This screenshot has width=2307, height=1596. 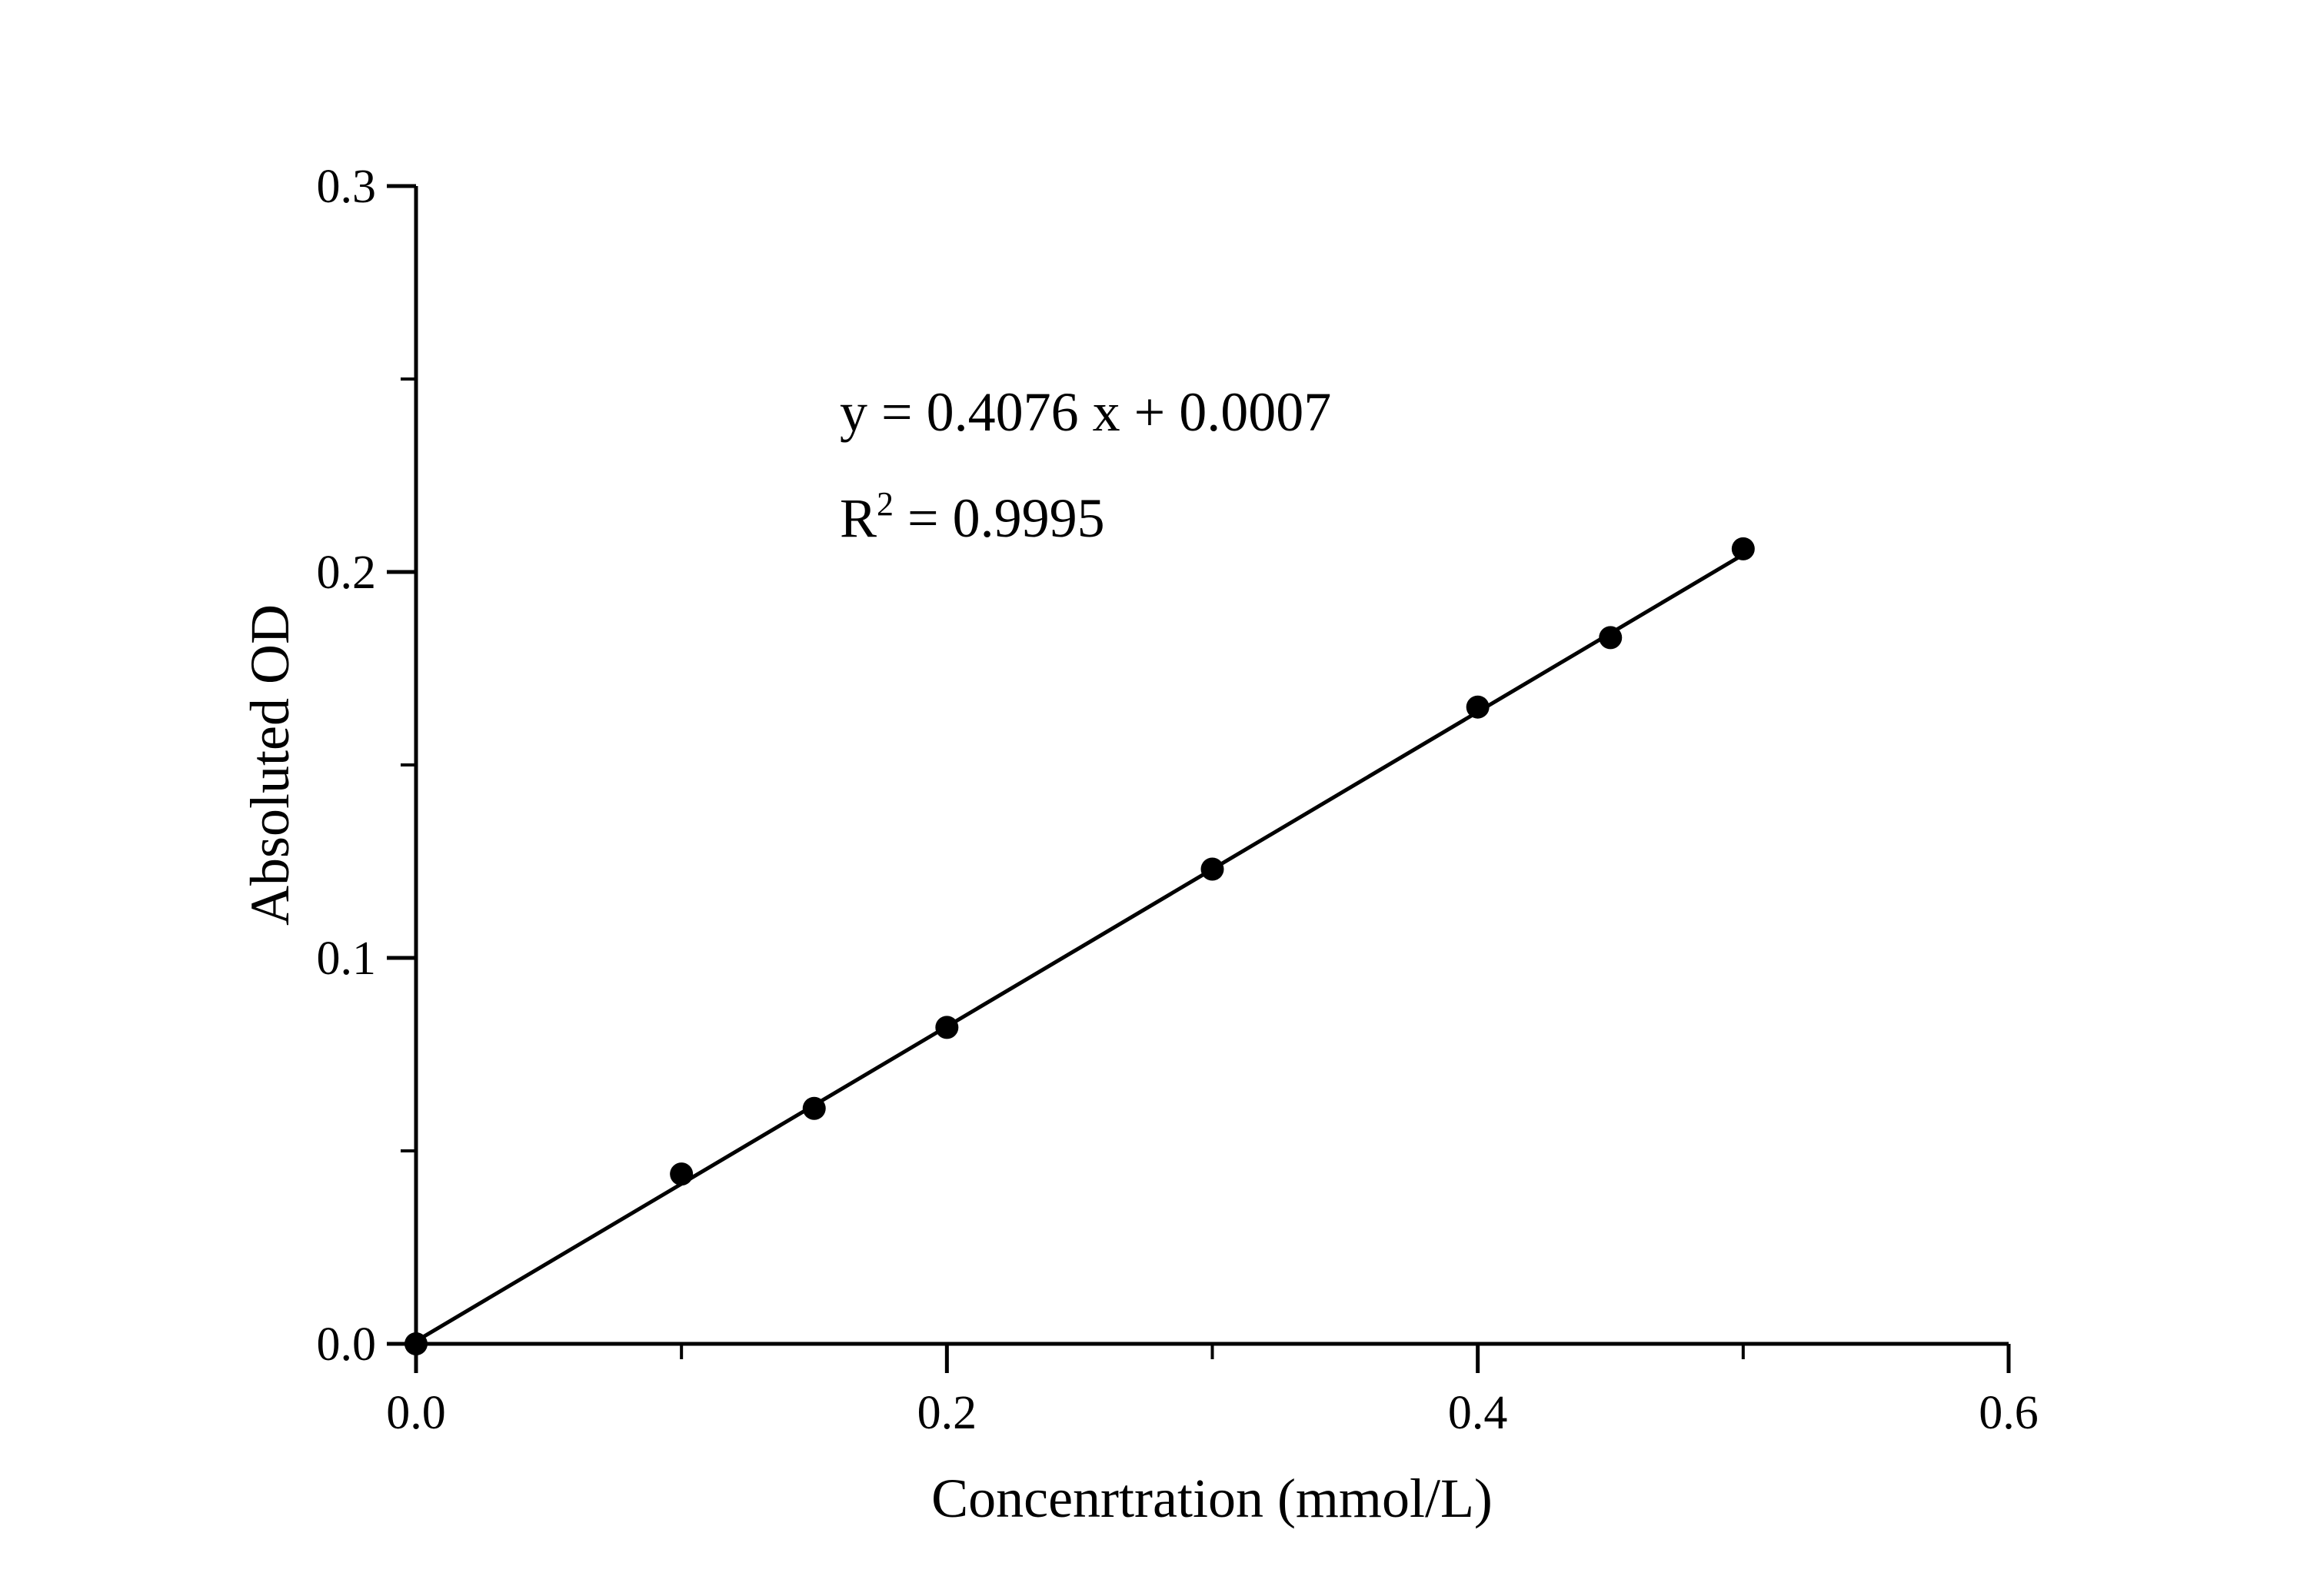 What do you see at coordinates (858, 518) in the screenshot?
I see `r-squared-prefix: R` at bounding box center [858, 518].